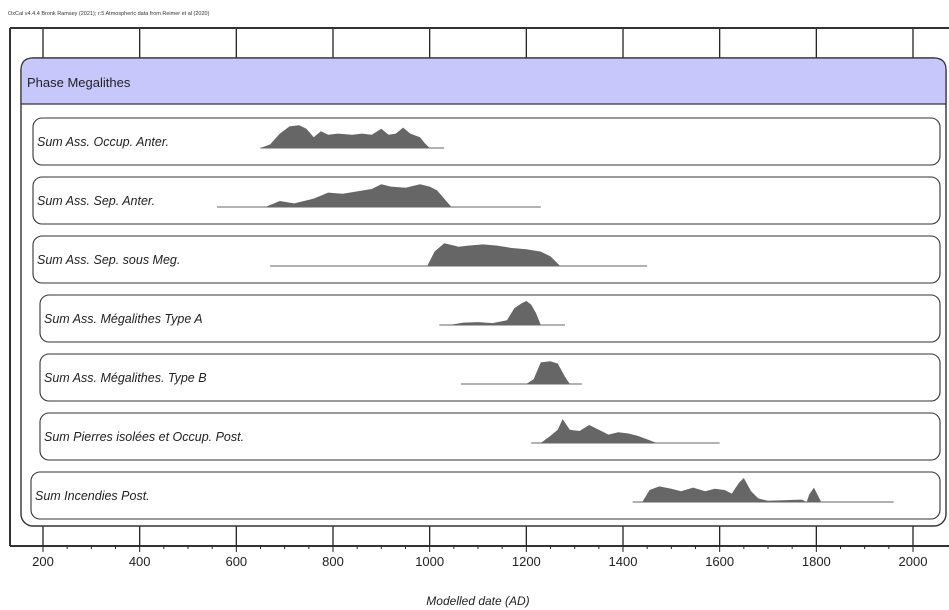 The height and width of the screenshot is (610, 949). What do you see at coordinates (144, 437) in the screenshot?
I see `row-label: Sum Pierres isolées et Occup. Post.` at bounding box center [144, 437].